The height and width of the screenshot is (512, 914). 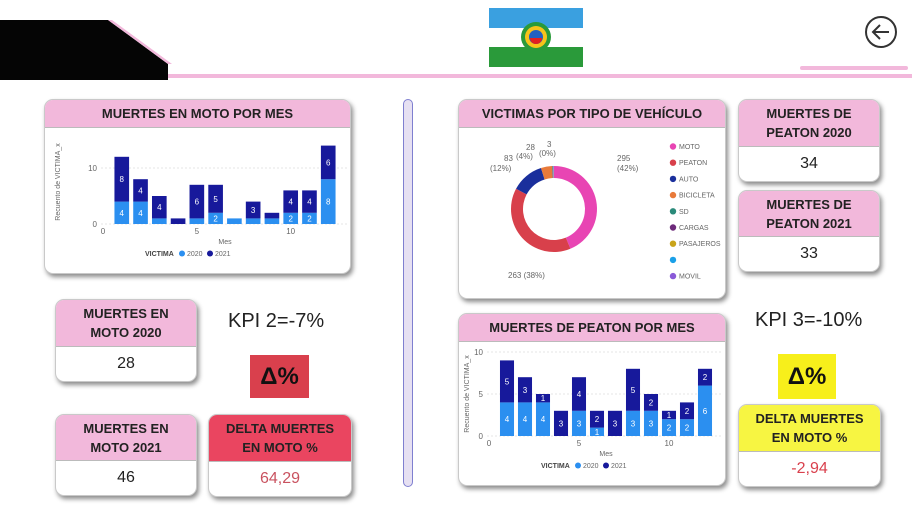 What do you see at coordinates (809, 214) in the screenshot?
I see `peaton-2021-title: MUERTES DE PEATON 2021` at bounding box center [809, 214].